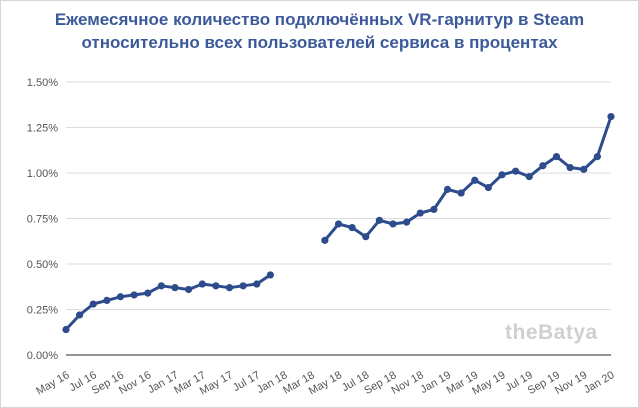 This screenshot has width=639, height=408. Describe the element at coordinates (135, 383) in the screenshot. I see `x-tick-label: Nov 16` at that location.